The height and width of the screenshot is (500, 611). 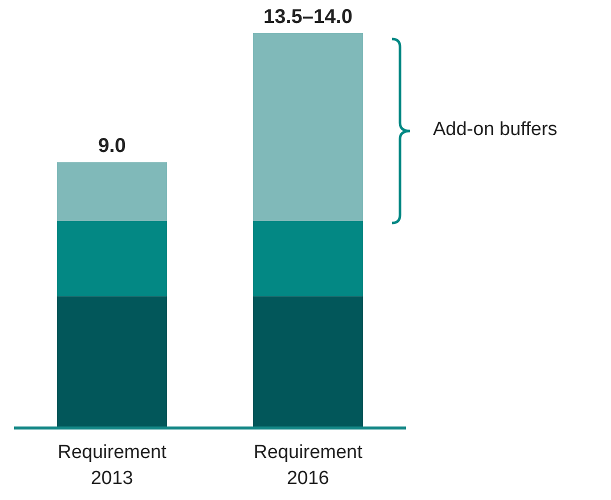 What do you see at coordinates (113, 465) in the screenshot?
I see `x-tick-label: Requirement 2013` at bounding box center [113, 465].